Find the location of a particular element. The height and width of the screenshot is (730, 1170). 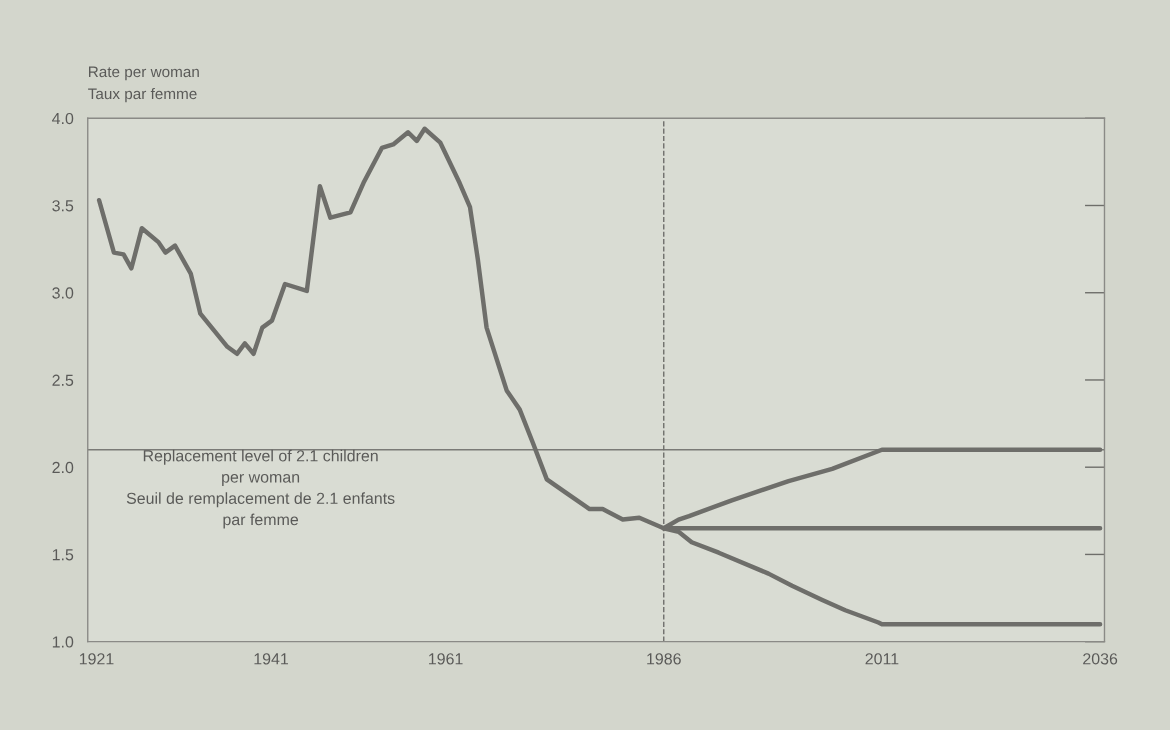

x-tick-label: 2036 is located at coordinates (1100, 659).